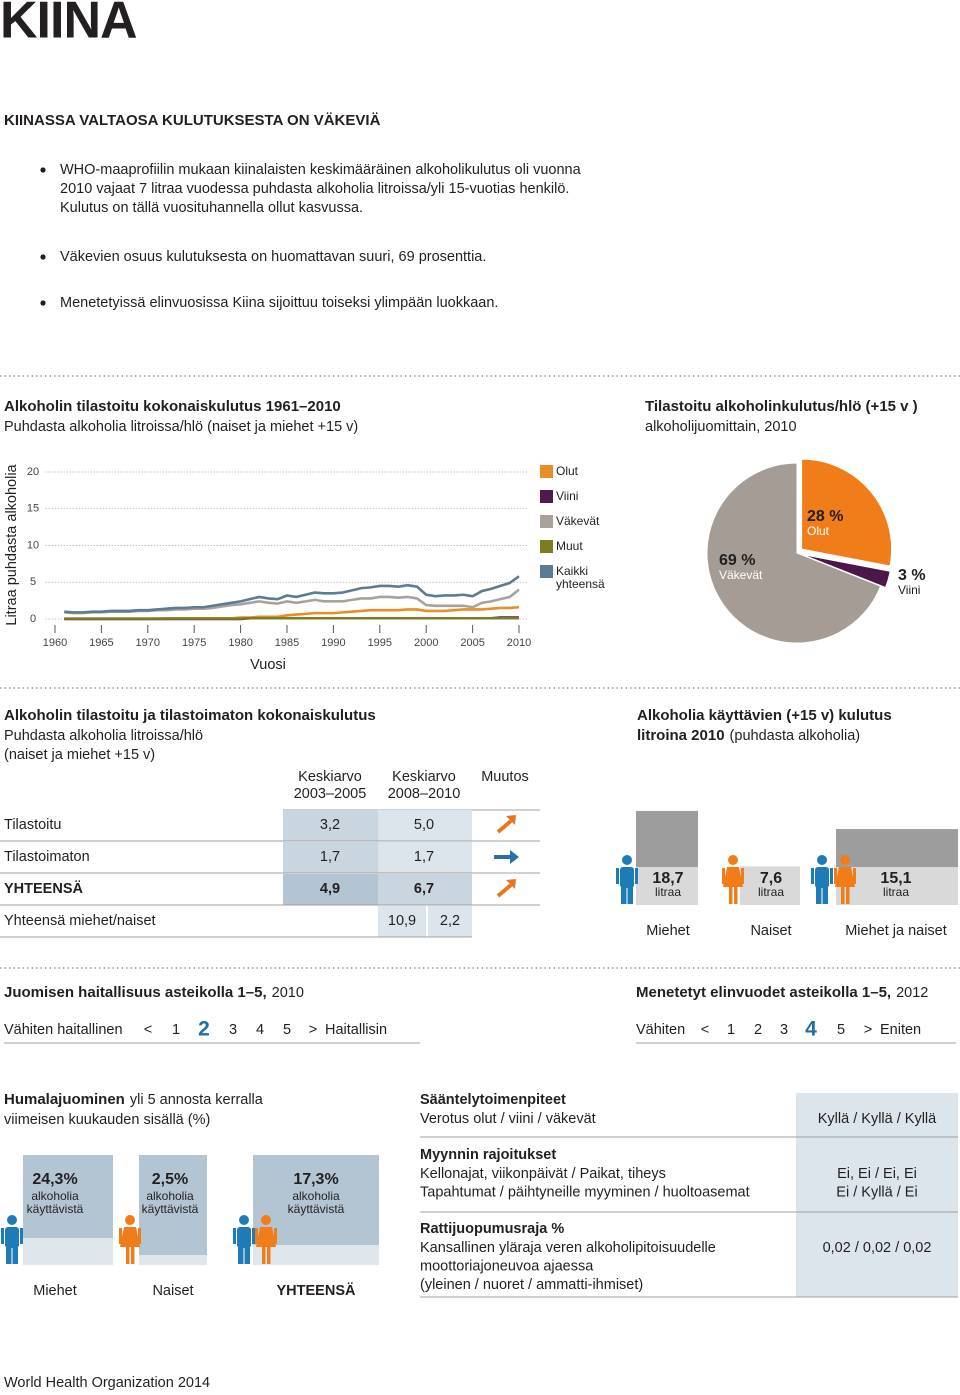 The image size is (960, 1395). Describe the element at coordinates (63, 1030) in the screenshot. I see `scale-low-label: Vähiten haitallinen` at that location.